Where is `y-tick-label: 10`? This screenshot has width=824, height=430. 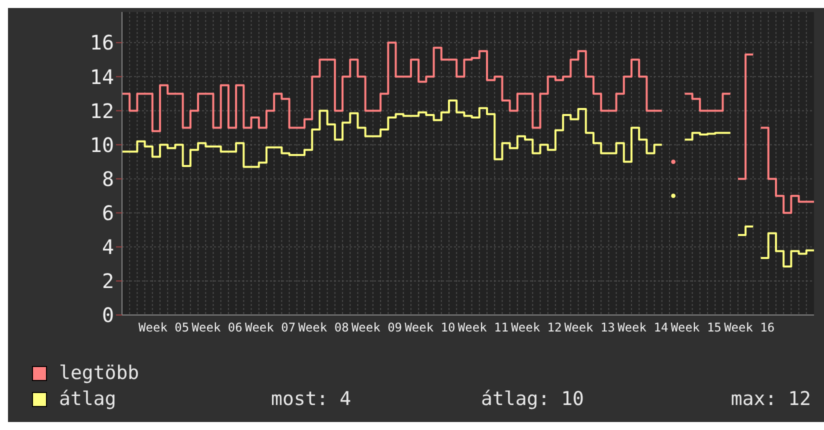 y-tick-label: 10 is located at coordinates (102, 144).